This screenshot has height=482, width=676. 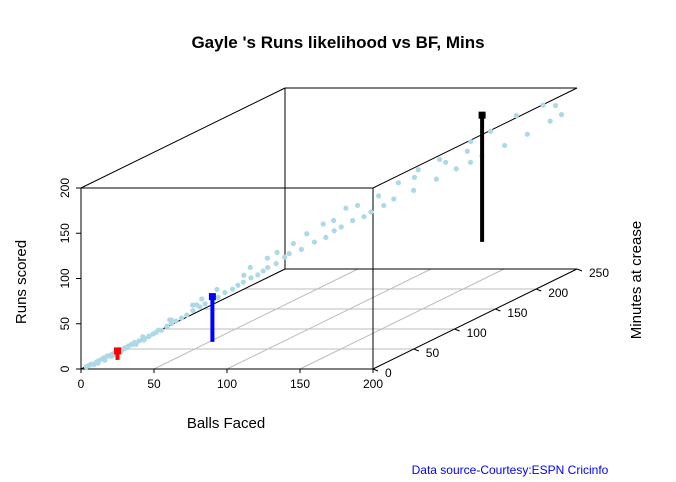 I want to click on x-axis-label: Balls Faced, so click(x=226, y=423).